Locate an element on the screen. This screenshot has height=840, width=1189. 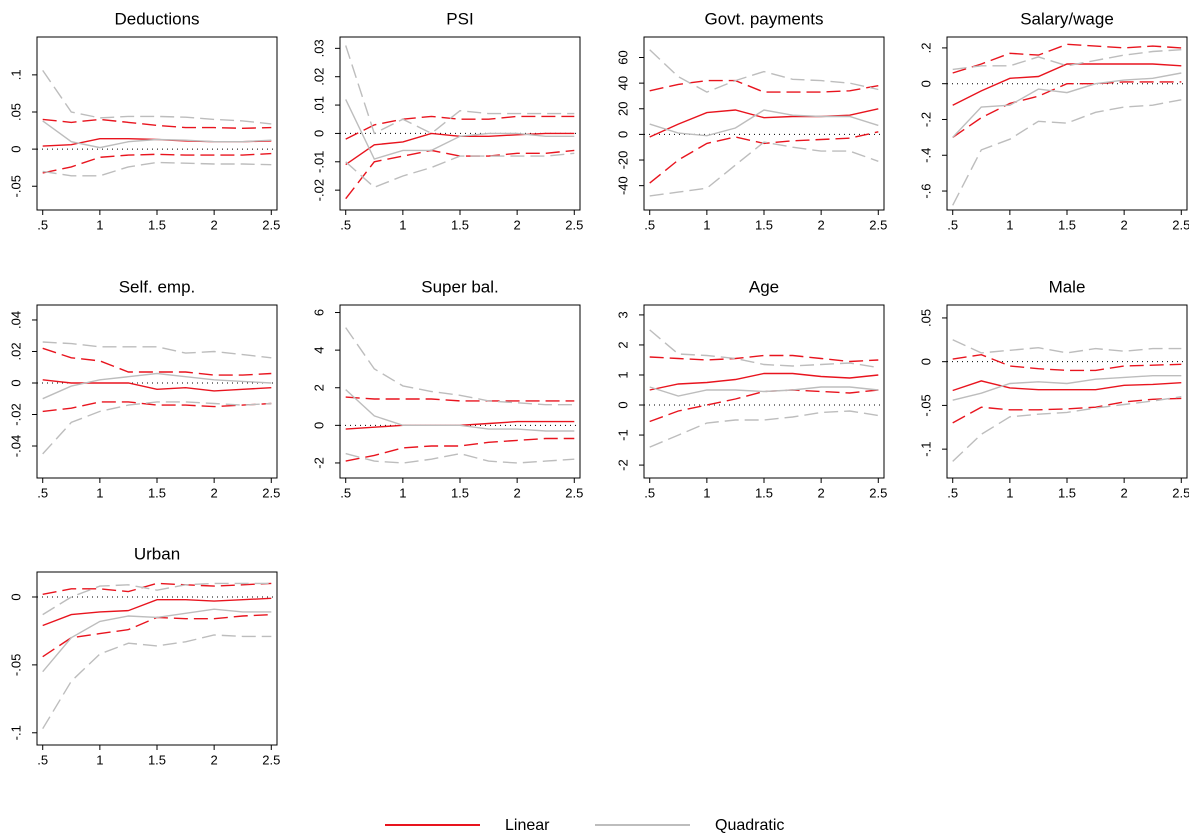
panel-title: Govt. payments is located at coordinates (763, 18).